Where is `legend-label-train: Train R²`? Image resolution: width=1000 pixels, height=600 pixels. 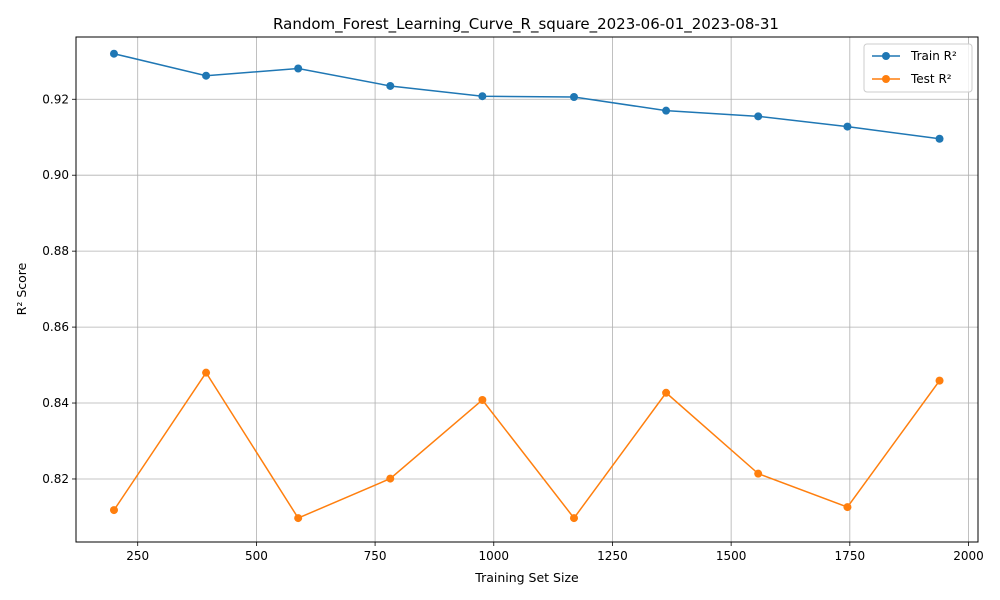
legend-label-train: Train R² is located at coordinates (933, 56).